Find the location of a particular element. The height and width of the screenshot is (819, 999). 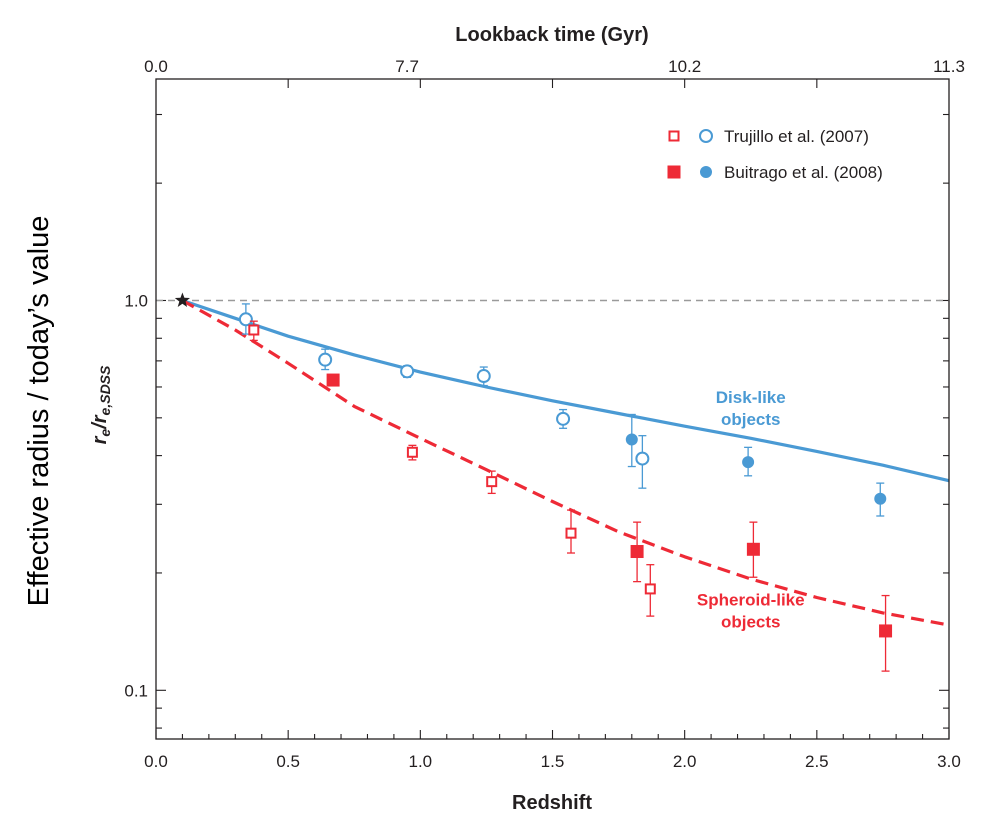

x-tick-label: 0.5 is located at coordinates (288, 761).